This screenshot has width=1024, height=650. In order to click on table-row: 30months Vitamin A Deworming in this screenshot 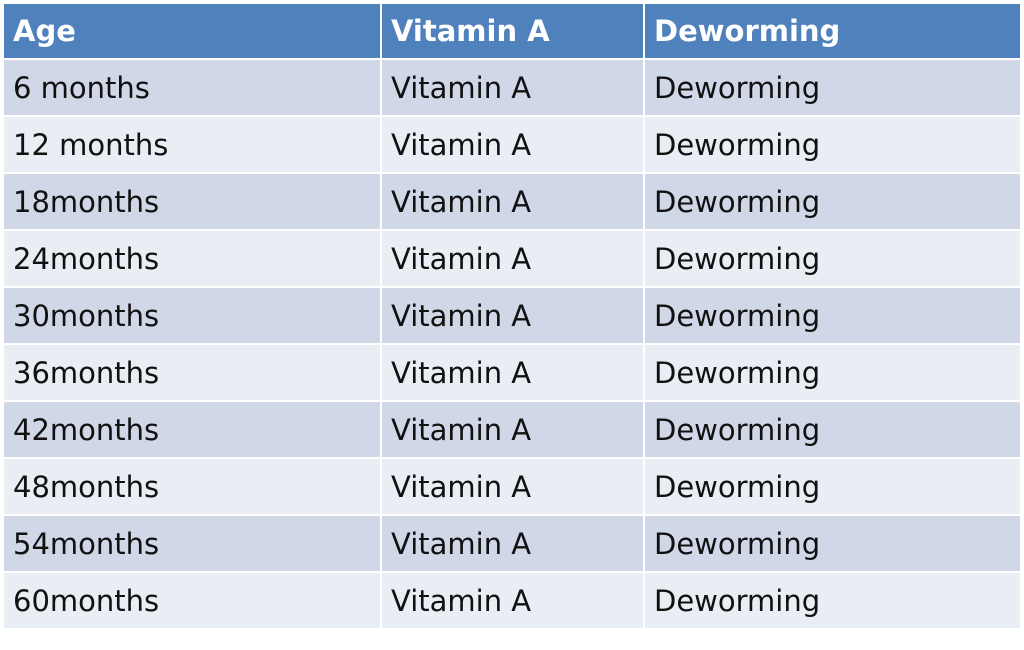, I will do `click(512, 315)`.